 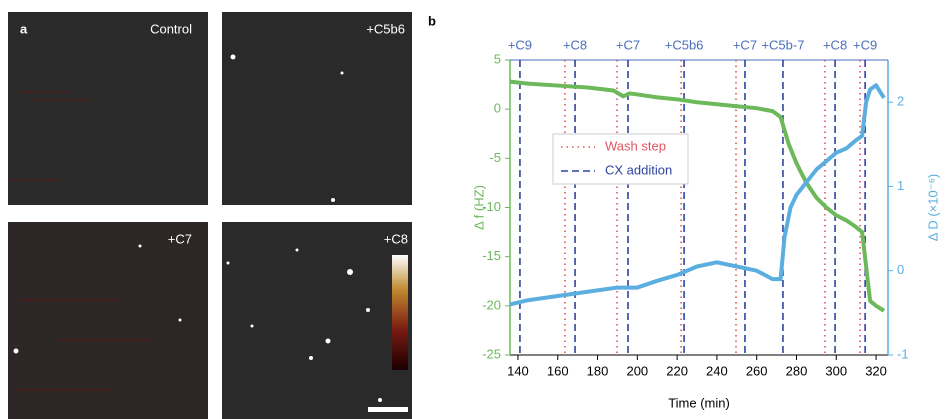 I want to click on colorbar, so click(x=400, y=312).